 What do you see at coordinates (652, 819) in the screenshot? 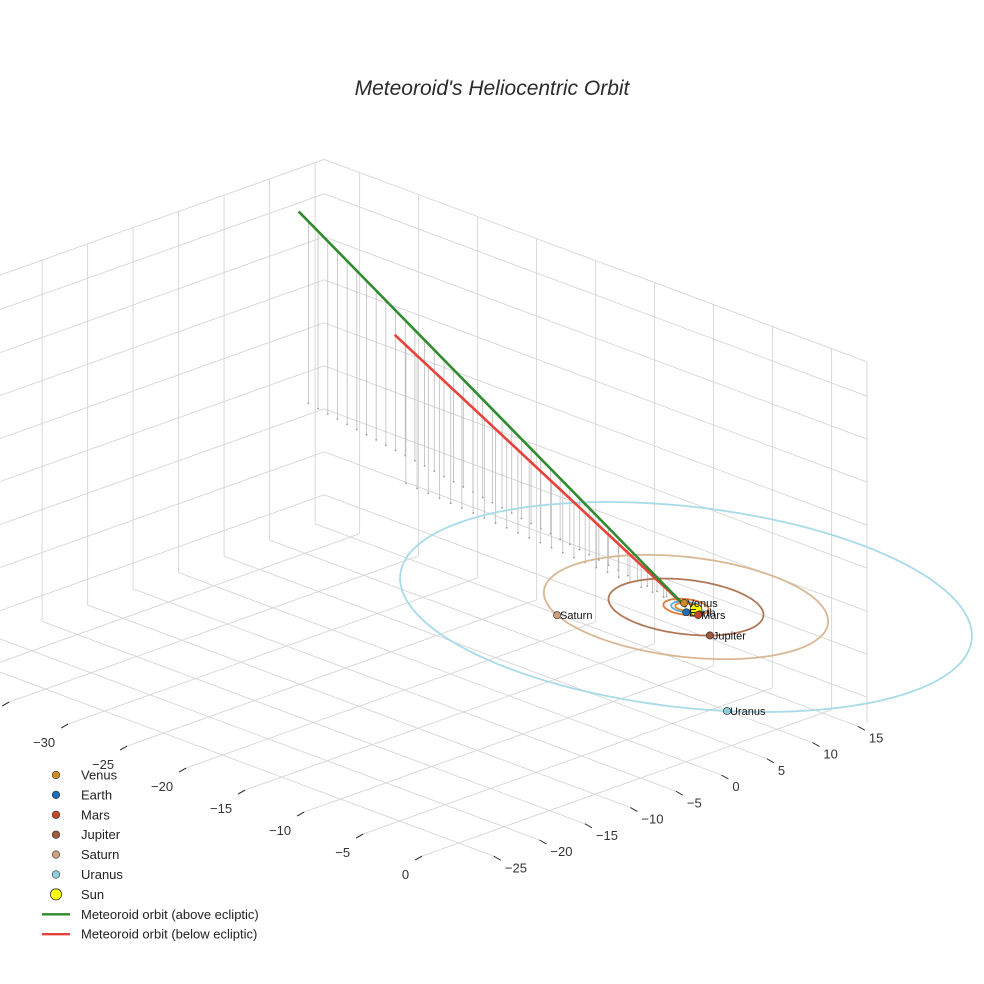
I see `y-tick-label: −10` at bounding box center [652, 819].